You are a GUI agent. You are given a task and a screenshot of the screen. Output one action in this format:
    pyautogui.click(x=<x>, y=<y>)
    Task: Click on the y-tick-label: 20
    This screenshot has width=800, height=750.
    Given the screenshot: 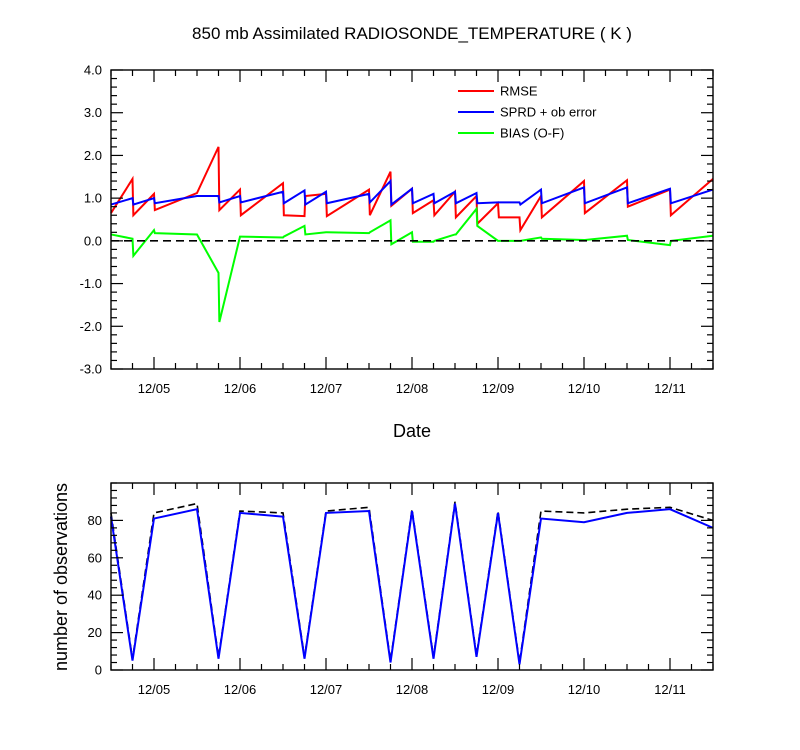 What is the action you would take?
    pyautogui.click(x=95, y=632)
    